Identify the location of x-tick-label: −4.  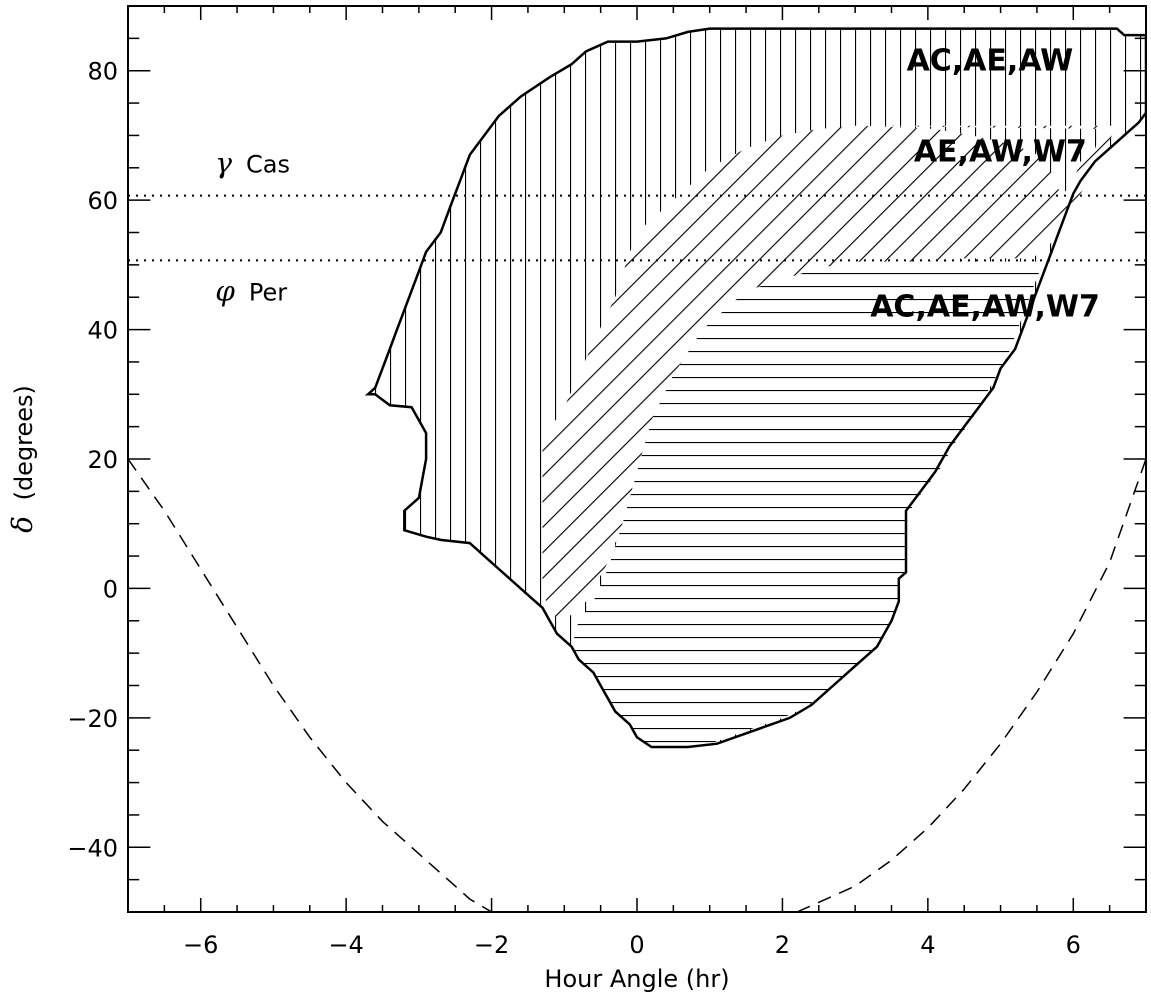
(345, 945).